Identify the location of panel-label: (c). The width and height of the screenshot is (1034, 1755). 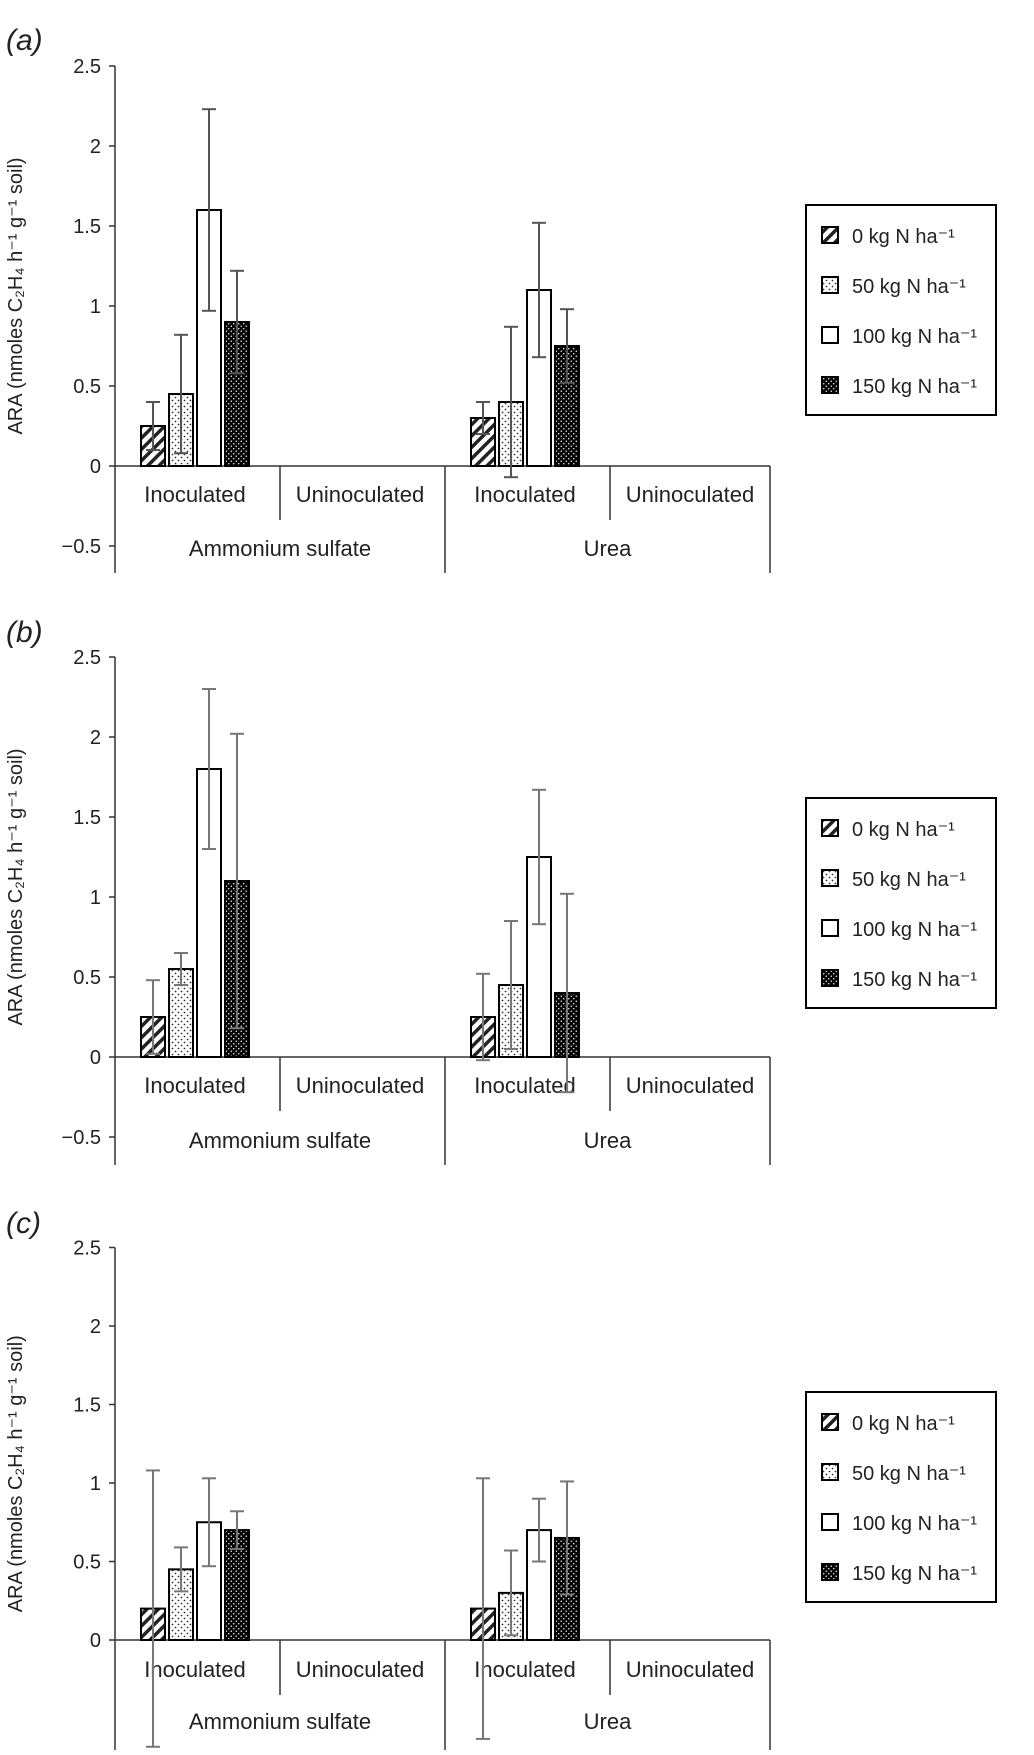
(23, 1223).